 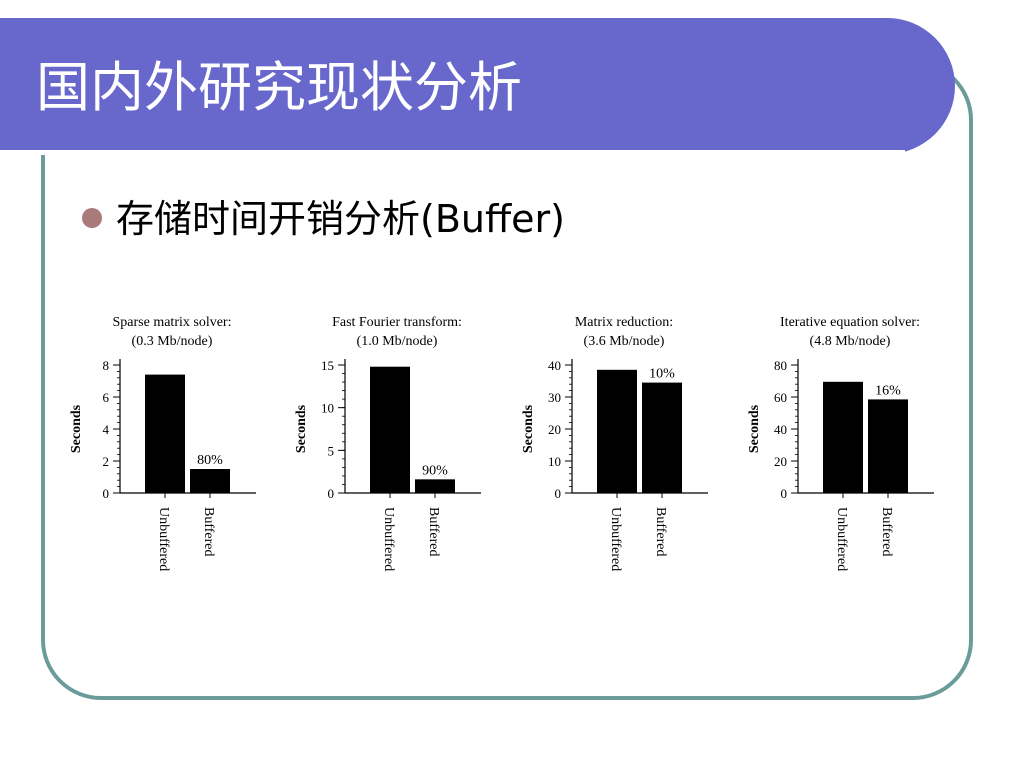 What do you see at coordinates (624, 341) in the screenshot?
I see `chart-subtitle: (3.6 Mb/node)` at bounding box center [624, 341].